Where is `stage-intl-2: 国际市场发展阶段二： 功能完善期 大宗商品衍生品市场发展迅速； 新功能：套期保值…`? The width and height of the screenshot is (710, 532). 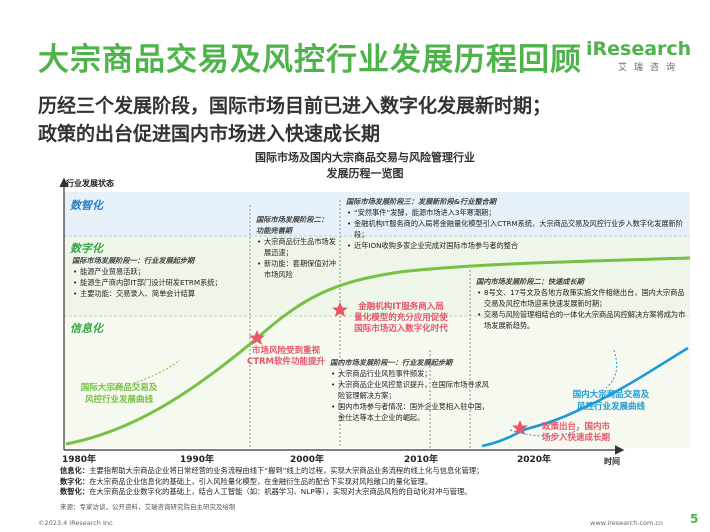
stage-intl-2: 国际市场发展阶段二： 功能完善期 大宗商品衍生品市场发展迅速； 新功能：套期保值… is located at coordinates (298, 247).